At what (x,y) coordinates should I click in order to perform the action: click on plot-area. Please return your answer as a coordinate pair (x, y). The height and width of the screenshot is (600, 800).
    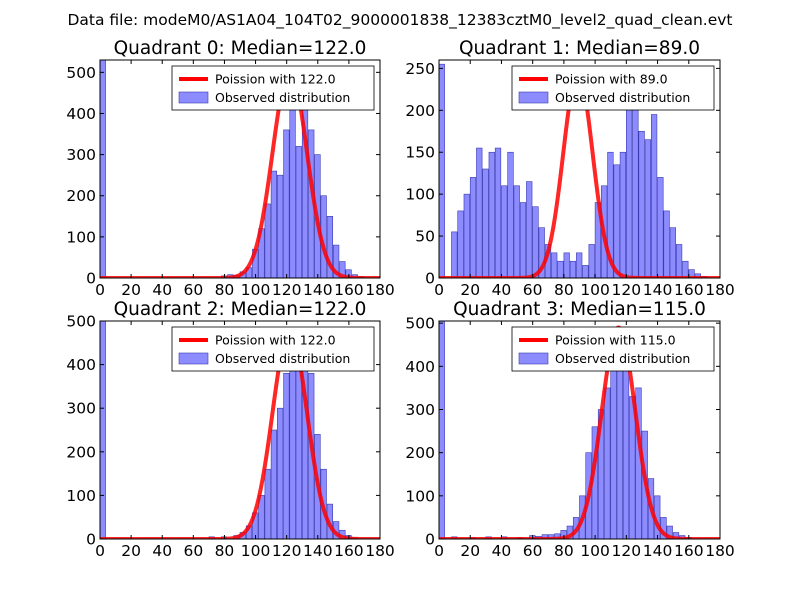
    Looking at the image, I should click on (240, 430).